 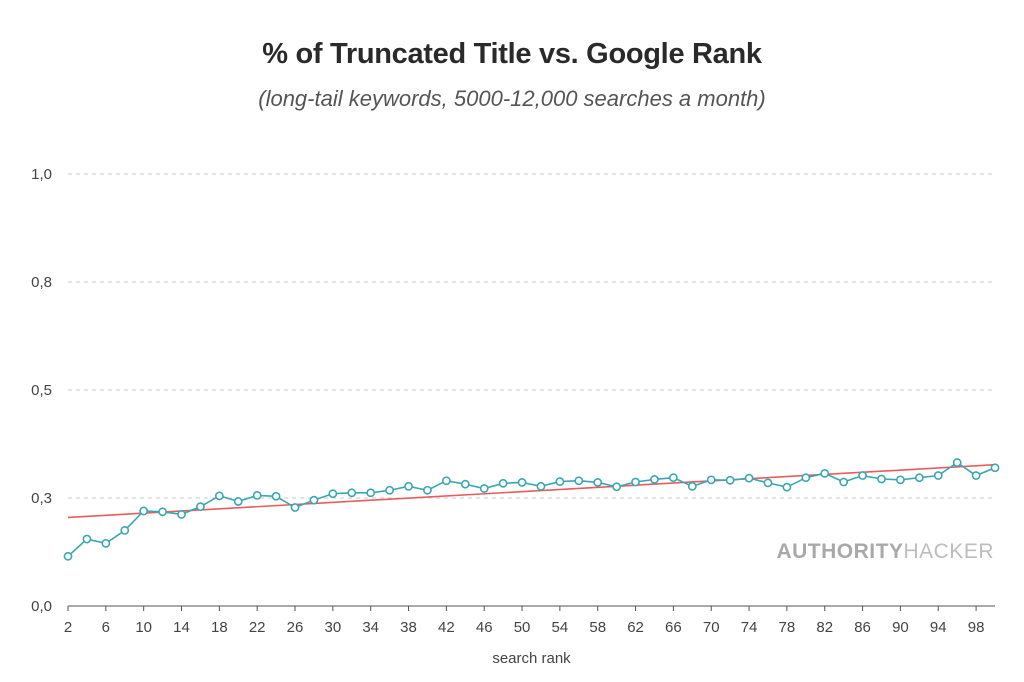 I want to click on trend-line, so click(x=531, y=491).